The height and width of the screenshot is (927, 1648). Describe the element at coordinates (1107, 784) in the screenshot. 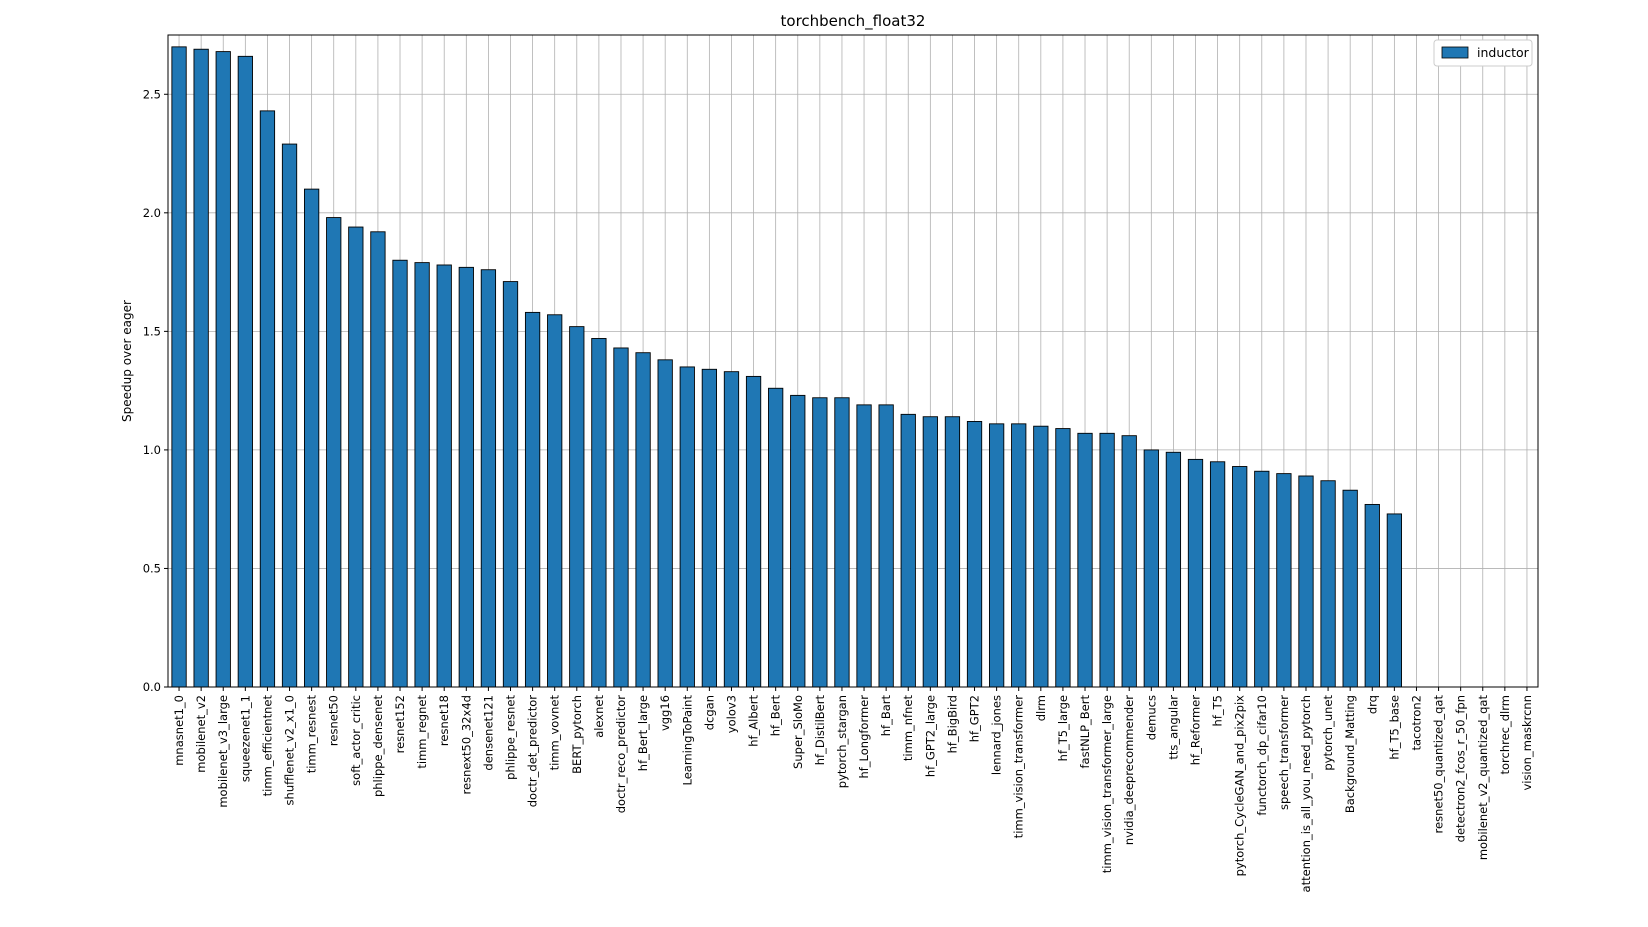

I see `x-tick-label: timm_vision_transformer_large` at that location.